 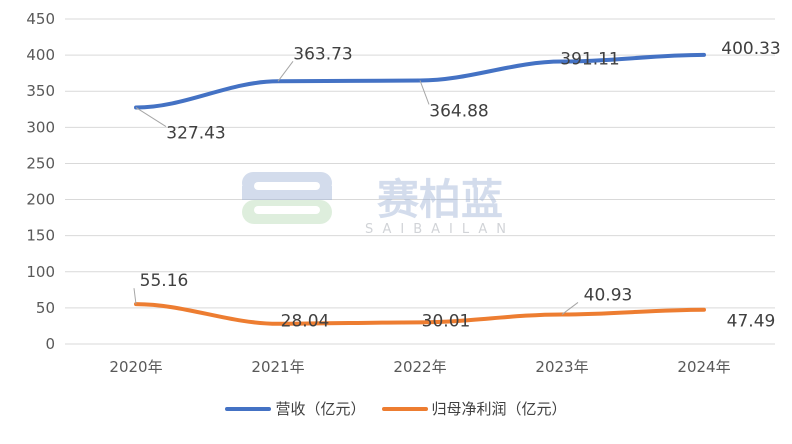 I want to click on legend-label-revenue: 营收（亿元）, so click(x=320, y=409).